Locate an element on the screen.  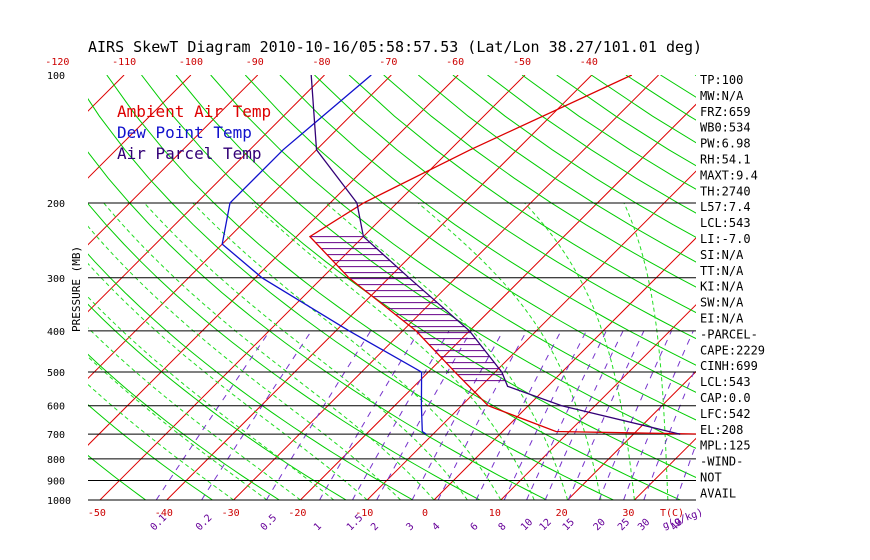
index-entry: -PARCEL- is located at coordinates (729, 334).